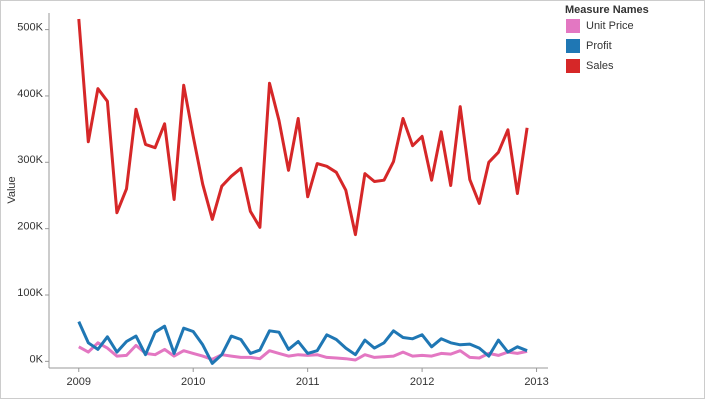  I want to click on legend-title: Measure Names, so click(607, 10).